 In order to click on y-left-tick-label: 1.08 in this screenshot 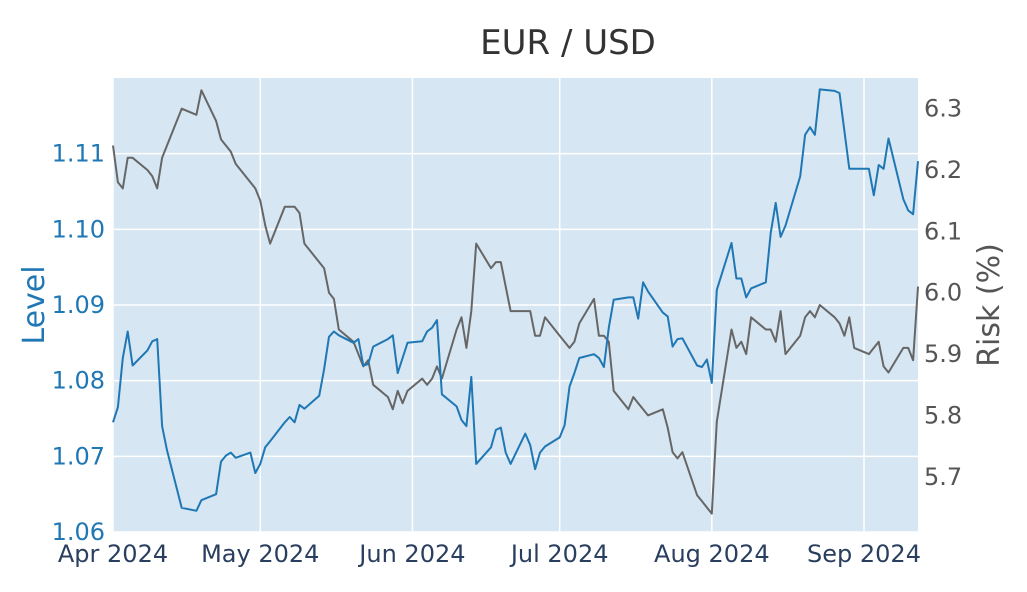, I will do `click(78, 381)`.